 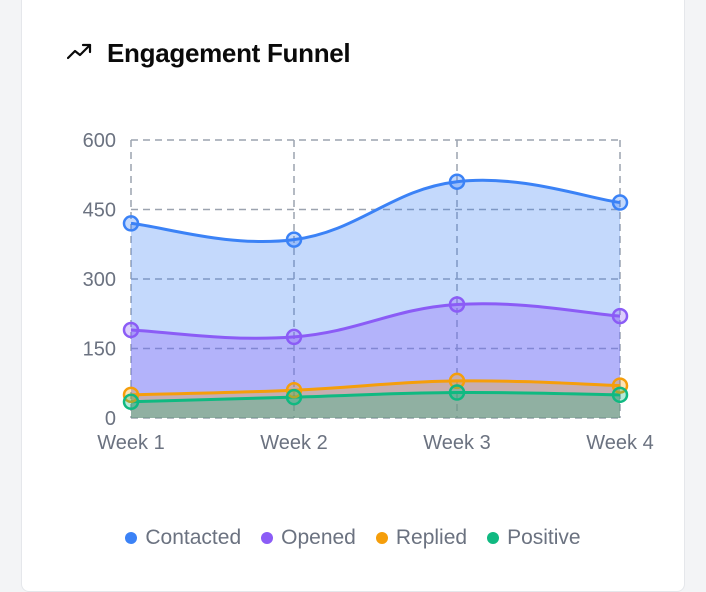 What do you see at coordinates (79, 53) in the screenshot?
I see `trending-up-icon` at bounding box center [79, 53].